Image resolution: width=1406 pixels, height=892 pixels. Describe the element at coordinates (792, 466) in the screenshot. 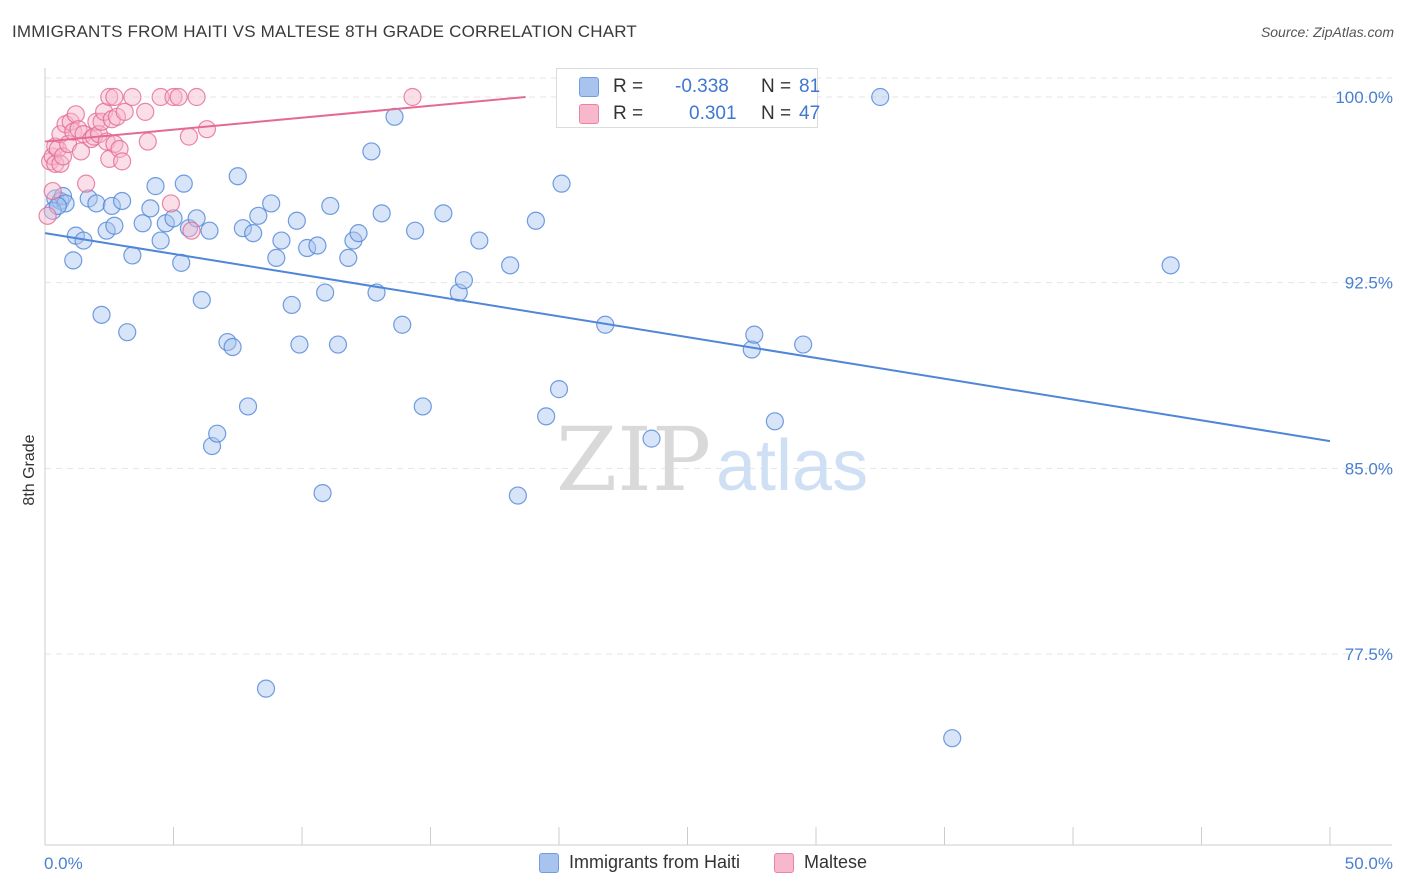

I see `watermark-atlas: atlas` at that location.